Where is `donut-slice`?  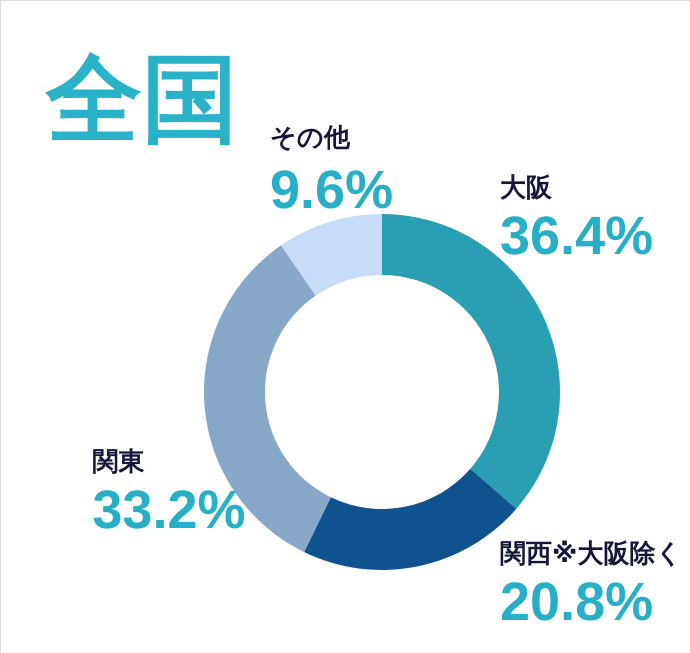
donut-slice is located at coordinates (331, 255).